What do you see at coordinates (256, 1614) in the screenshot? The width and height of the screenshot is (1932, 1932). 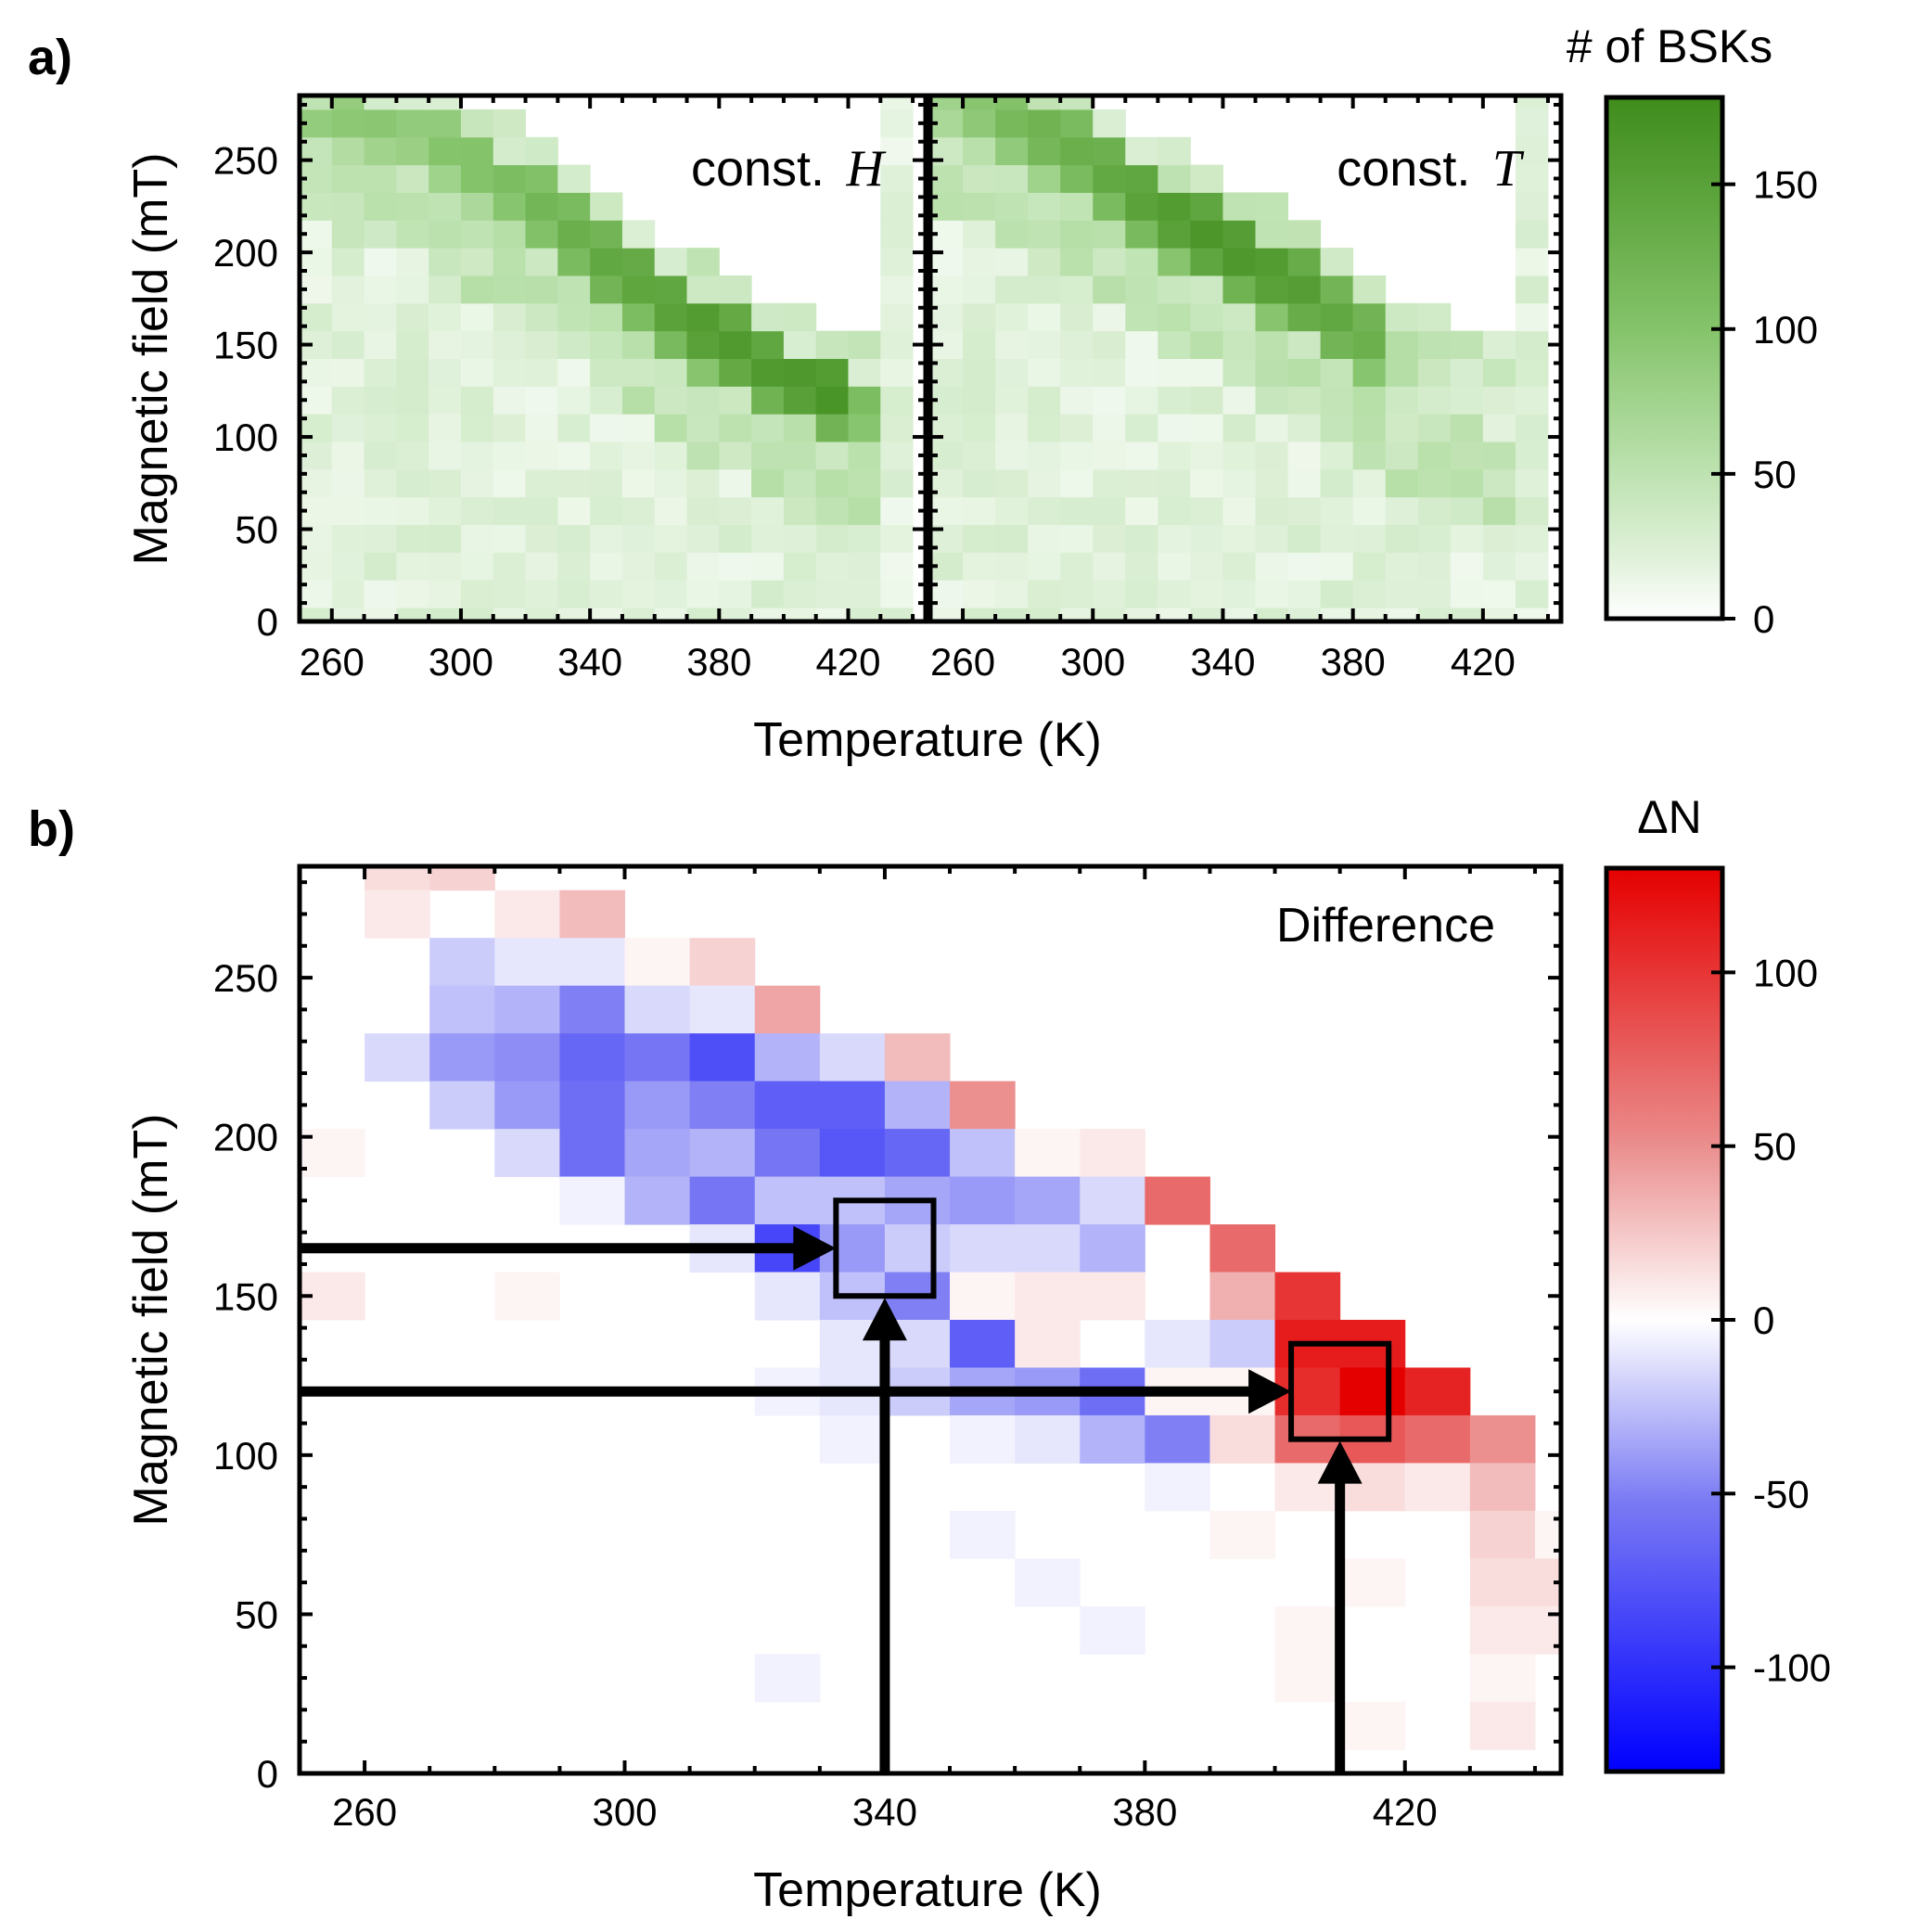 I see `y-tick-label: 50` at bounding box center [256, 1614].